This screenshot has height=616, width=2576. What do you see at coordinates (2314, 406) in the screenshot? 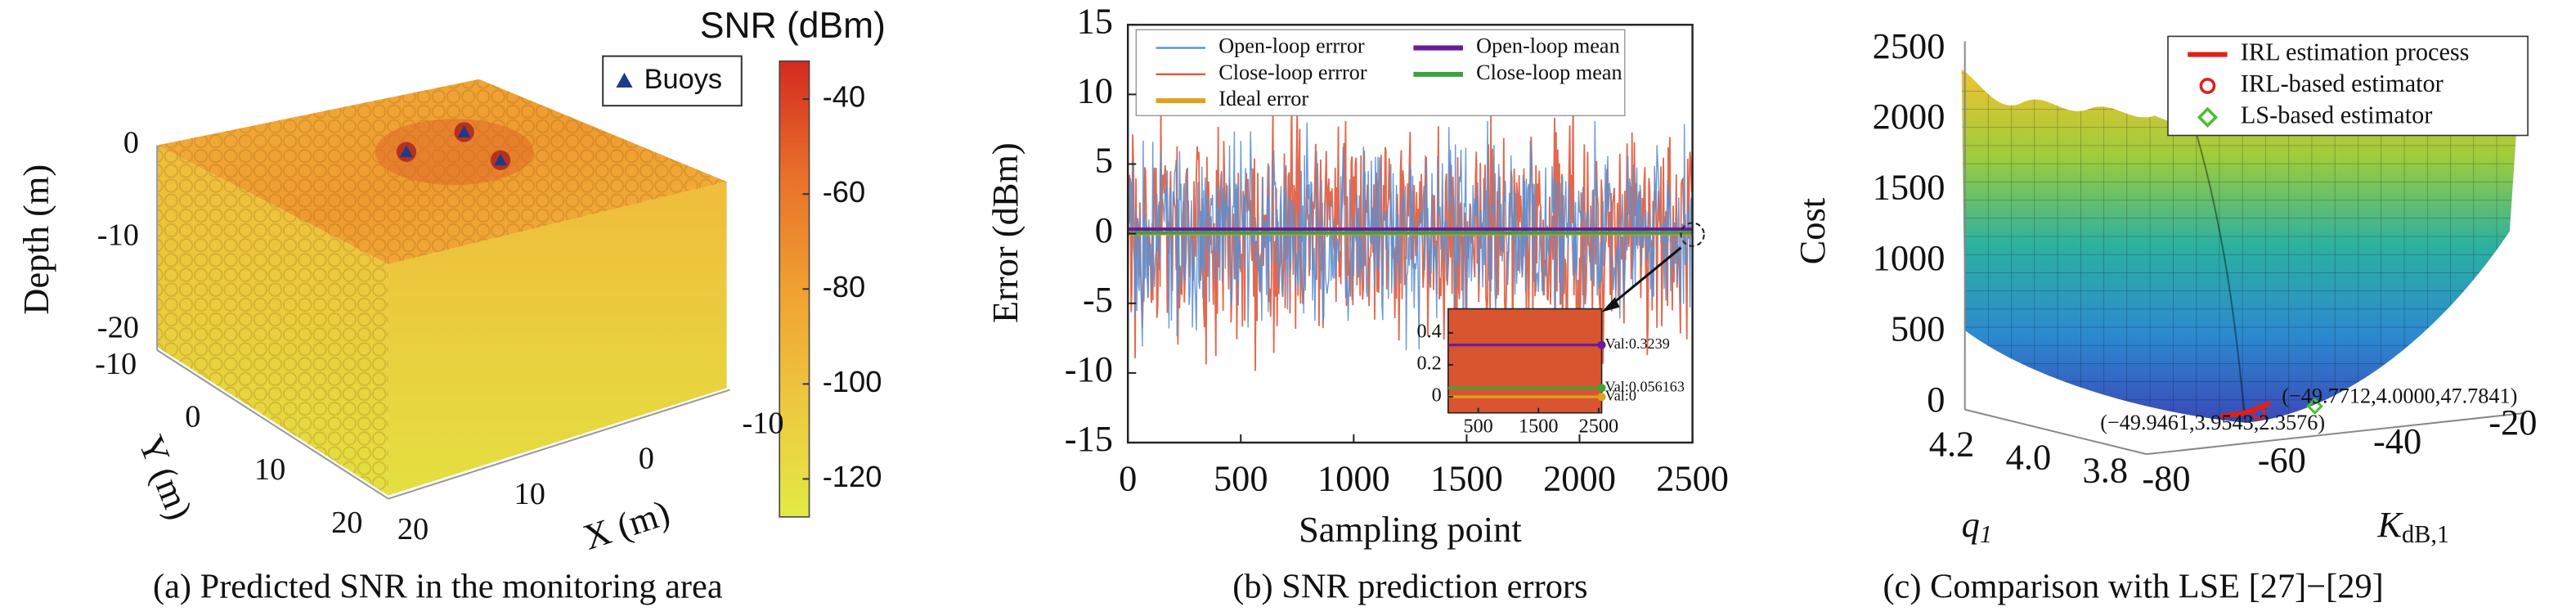
I see `ls-point` at bounding box center [2314, 406].